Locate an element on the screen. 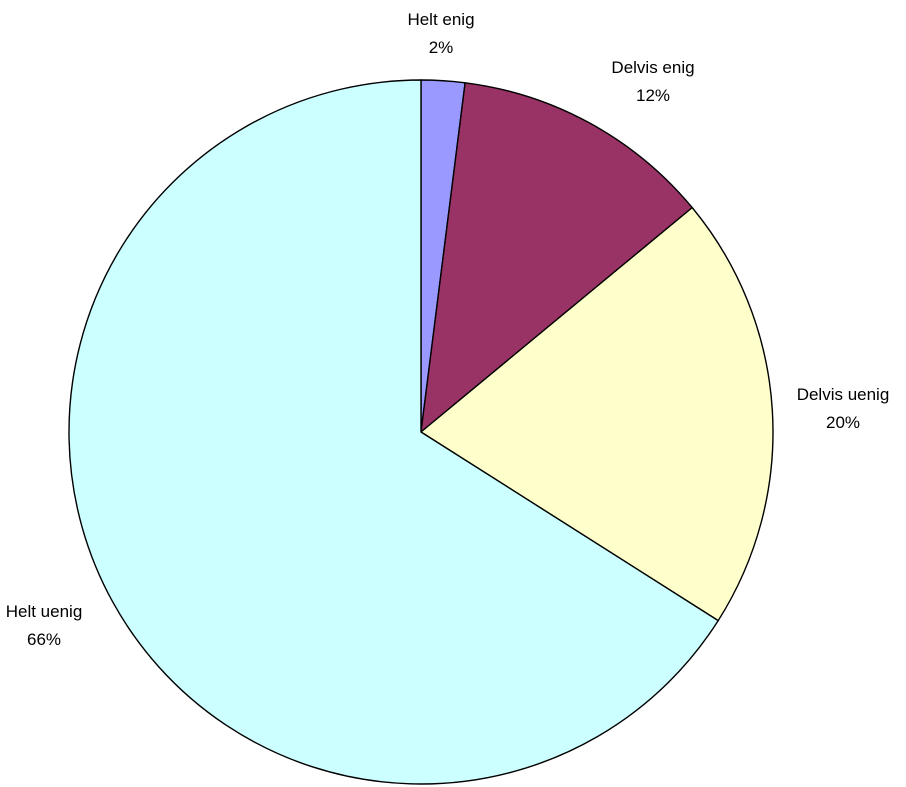  data-label-helt-uenig: Helt uenig 66% is located at coordinates (44, 625).